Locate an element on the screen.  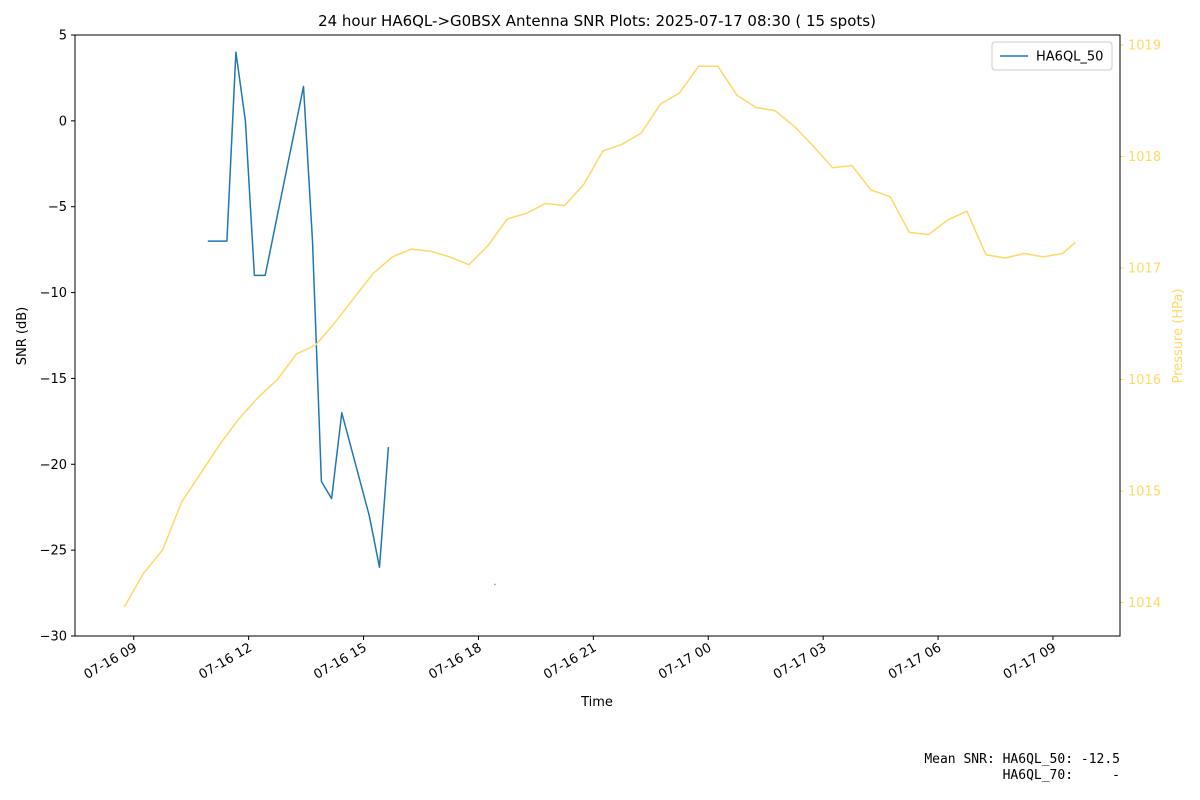
y-tick-label: −5 is located at coordinates (57, 207).